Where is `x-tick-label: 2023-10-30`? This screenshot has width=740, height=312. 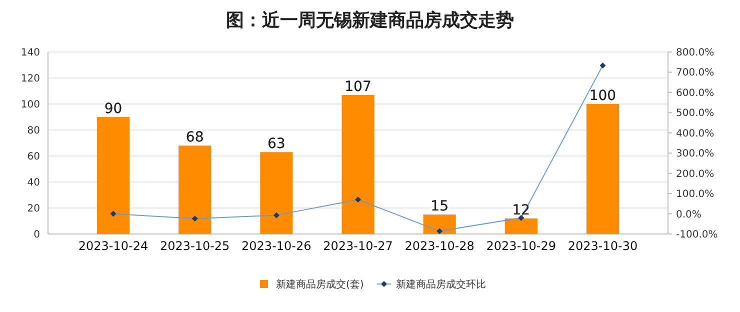
x-tick-label: 2023-10-30 is located at coordinates (603, 246).